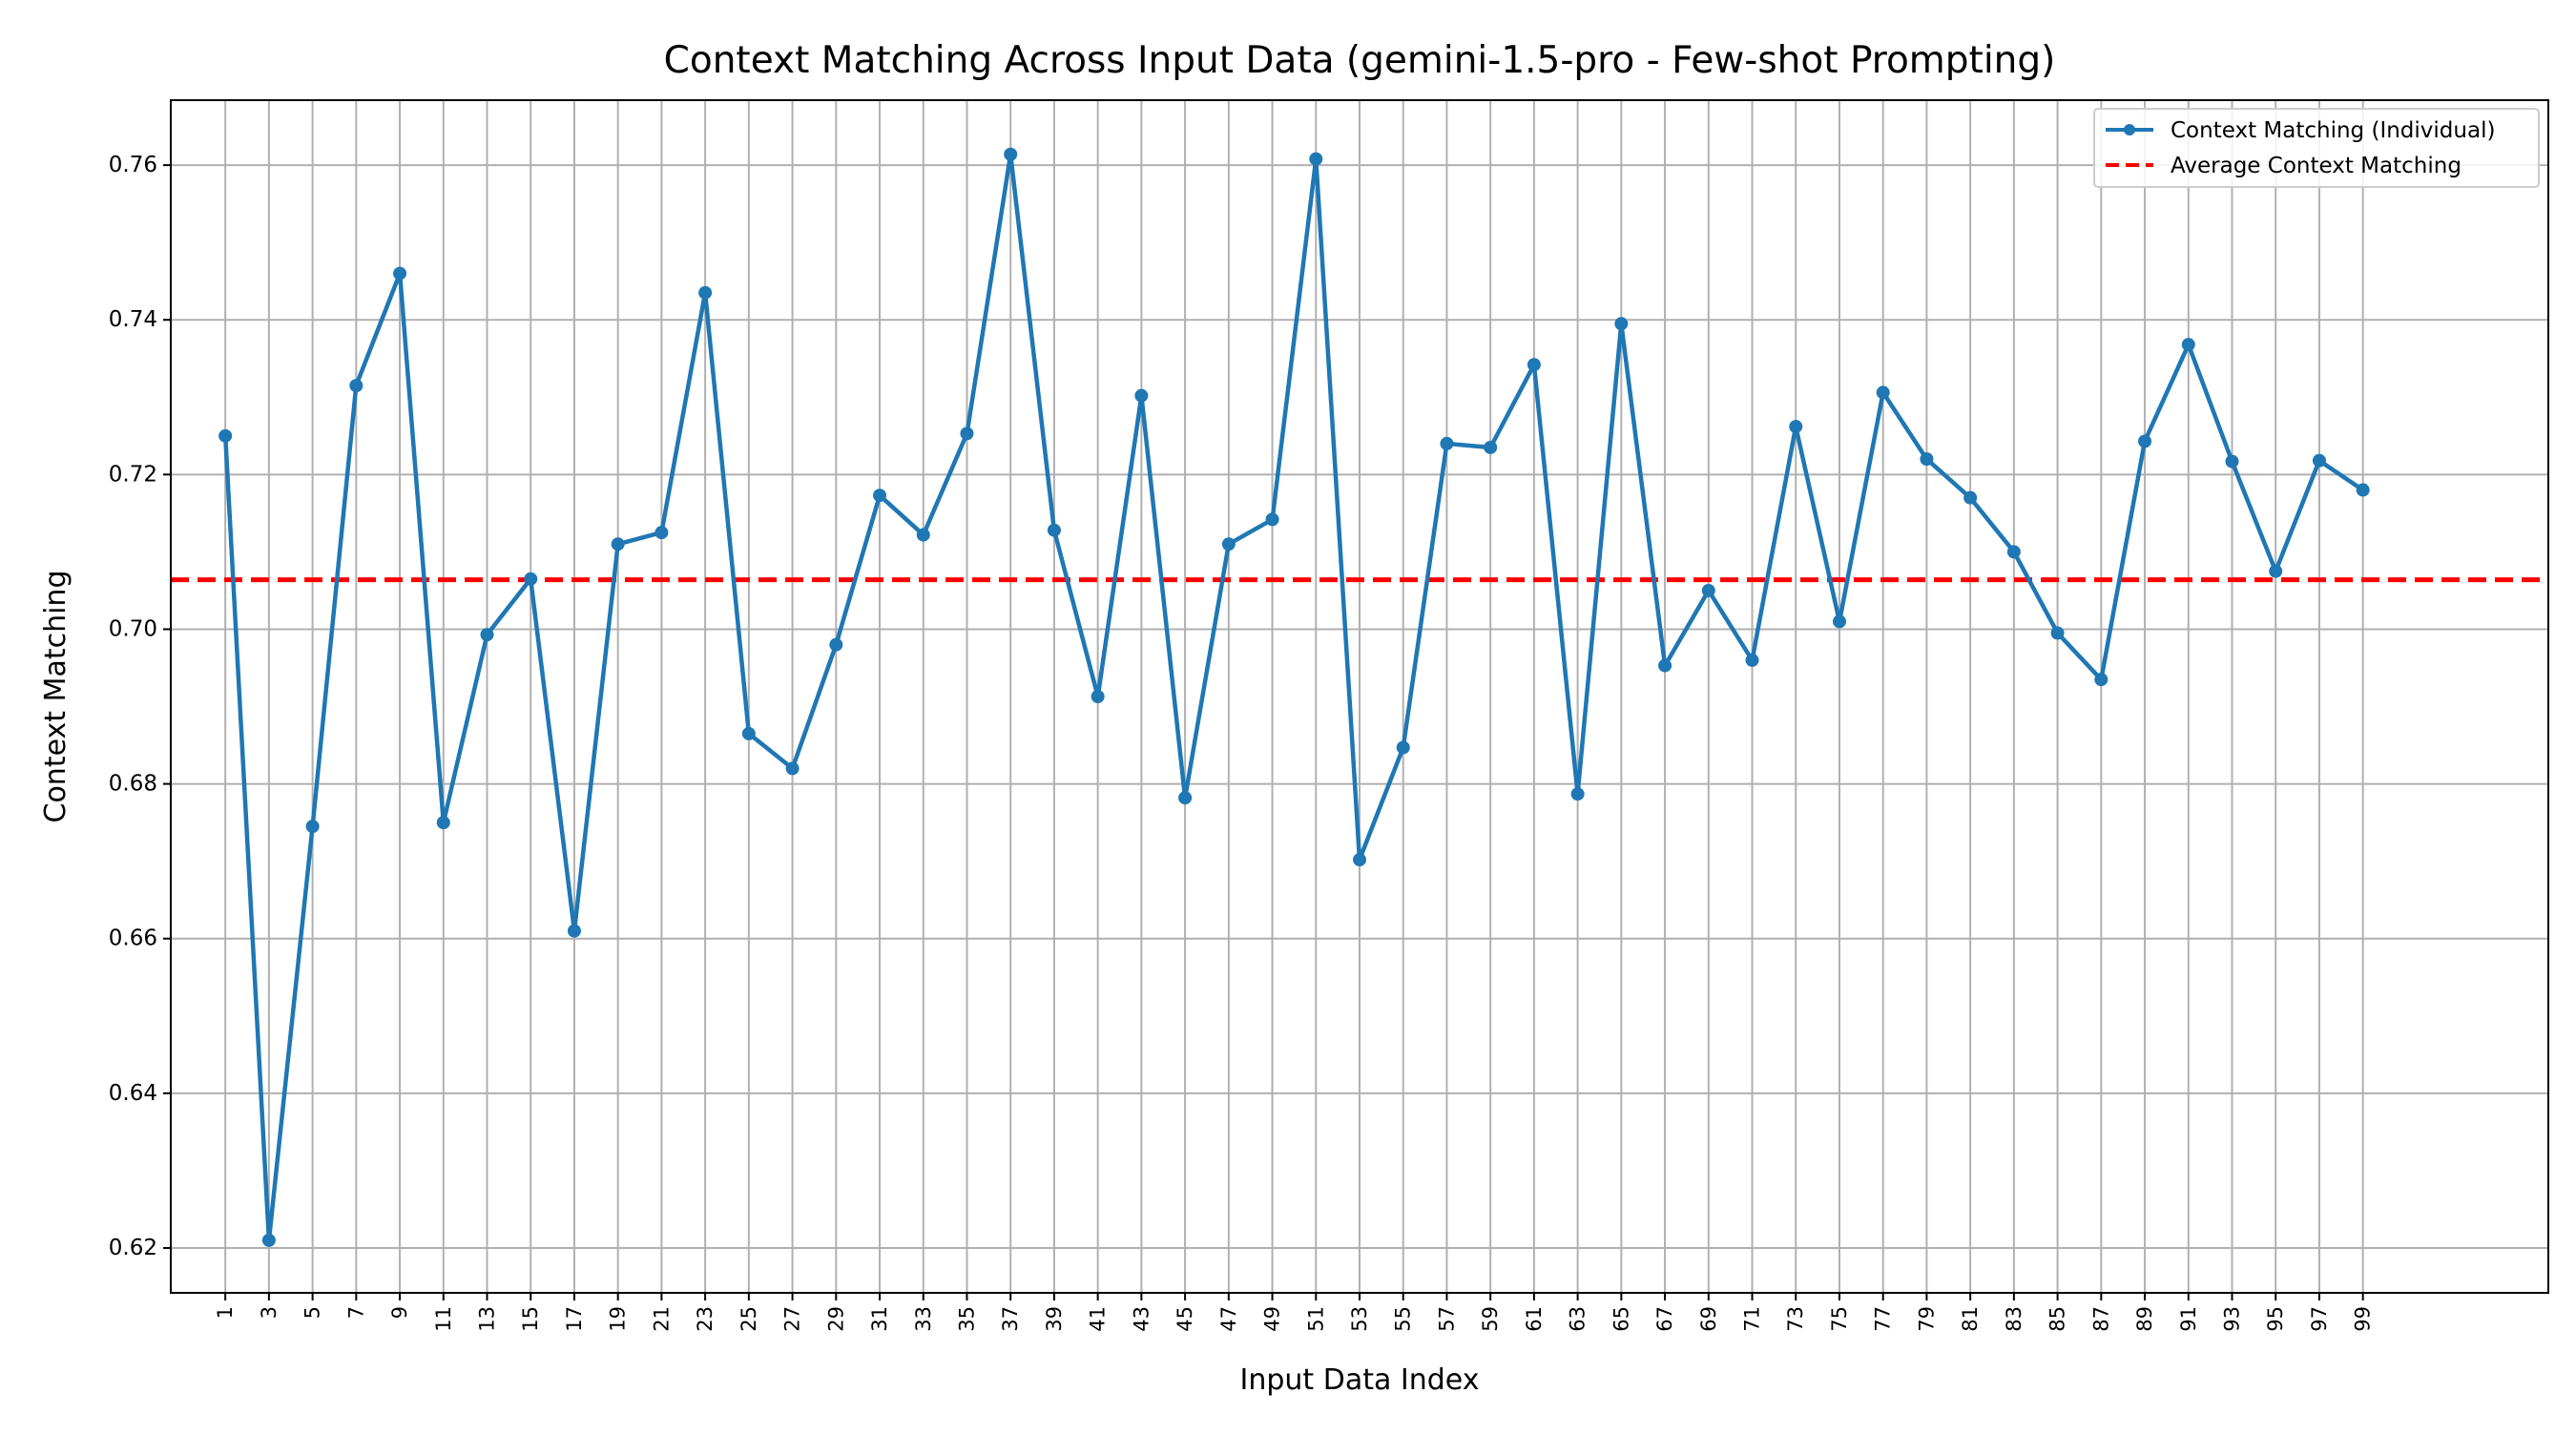 The height and width of the screenshot is (1435, 2576). I want to click on x-tick-label: 17, so click(574, 1319).